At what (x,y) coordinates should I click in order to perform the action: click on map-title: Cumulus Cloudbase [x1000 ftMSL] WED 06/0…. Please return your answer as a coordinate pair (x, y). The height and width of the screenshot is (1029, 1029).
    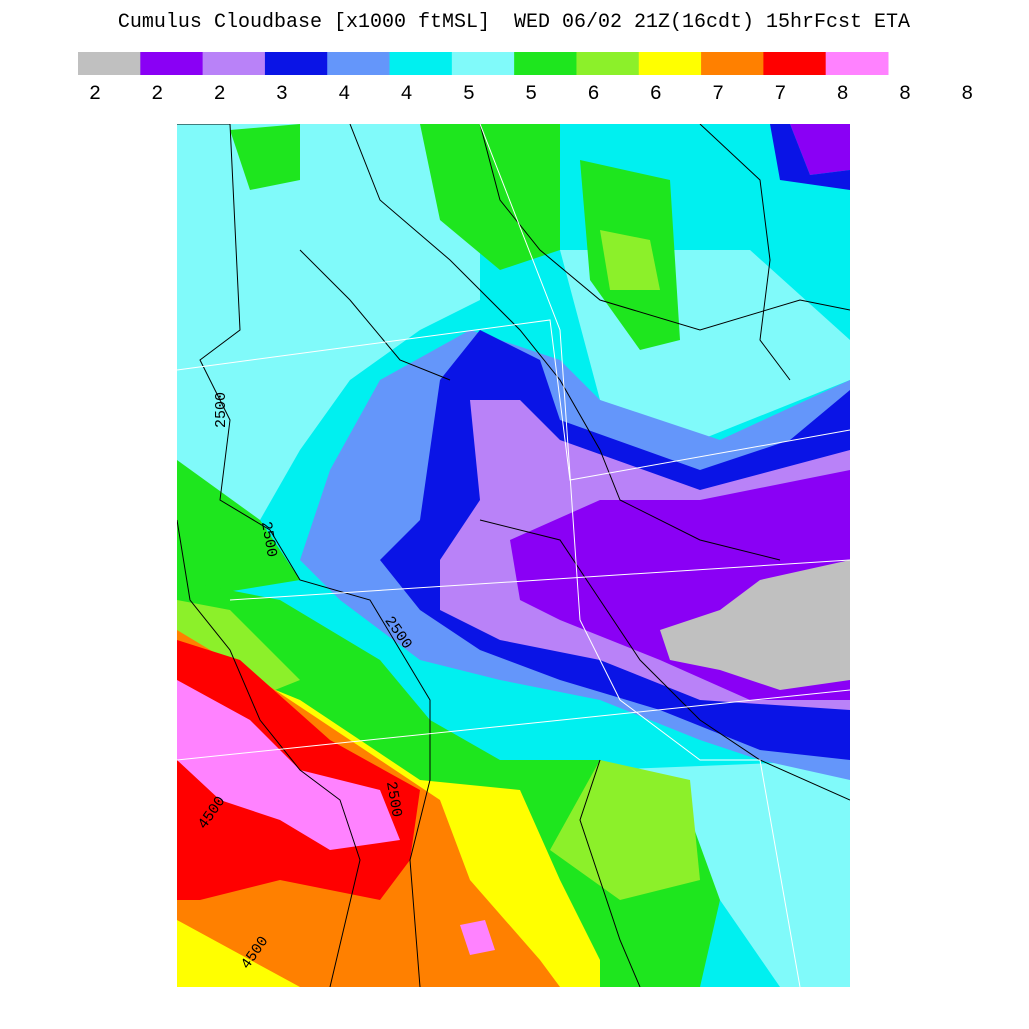
    Looking at the image, I should click on (514, 22).